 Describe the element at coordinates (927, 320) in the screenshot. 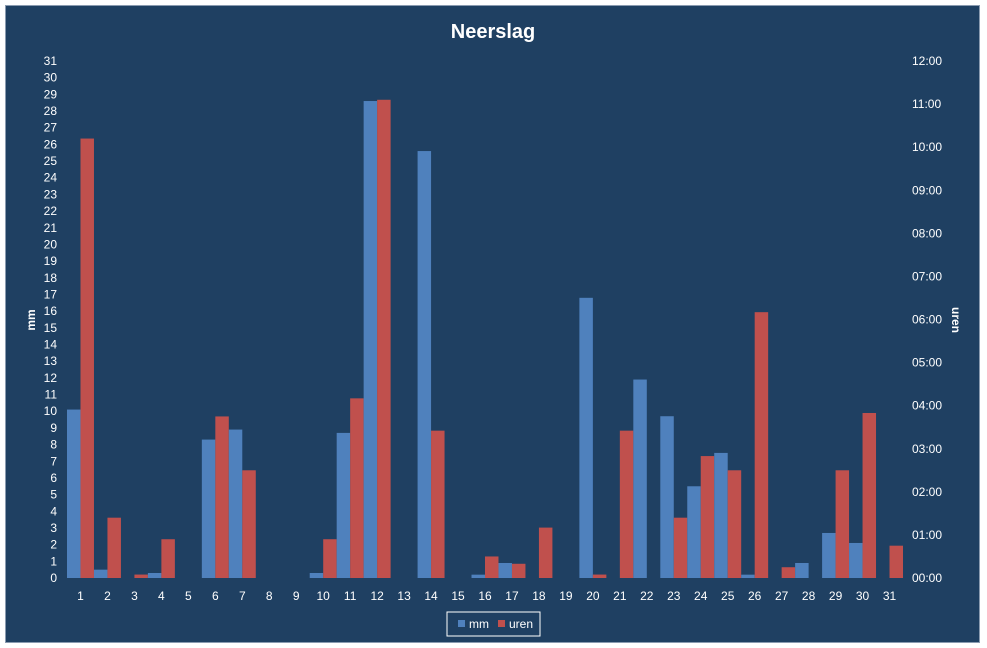

I see `right-tick-label: 06:00` at that location.